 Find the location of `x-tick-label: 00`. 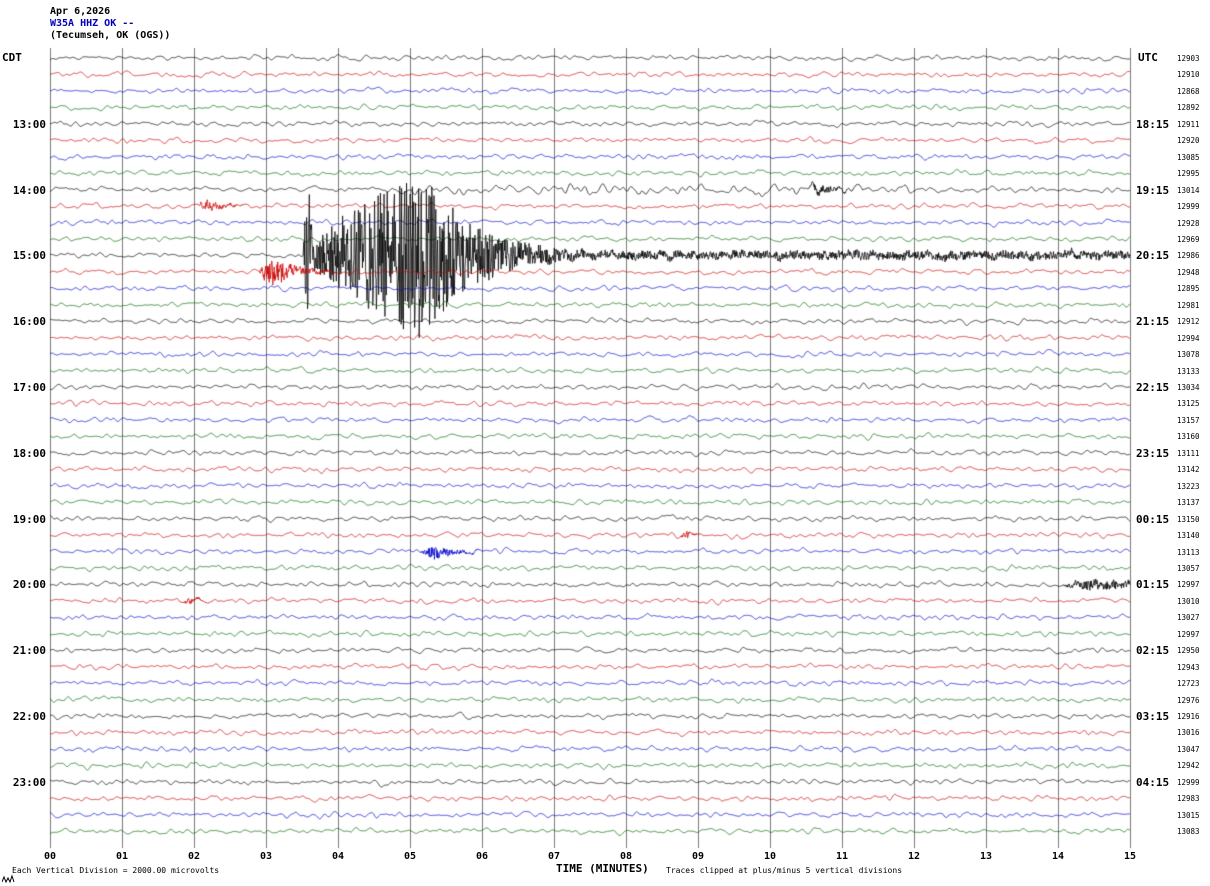

x-tick-label: 00 is located at coordinates (50, 856).